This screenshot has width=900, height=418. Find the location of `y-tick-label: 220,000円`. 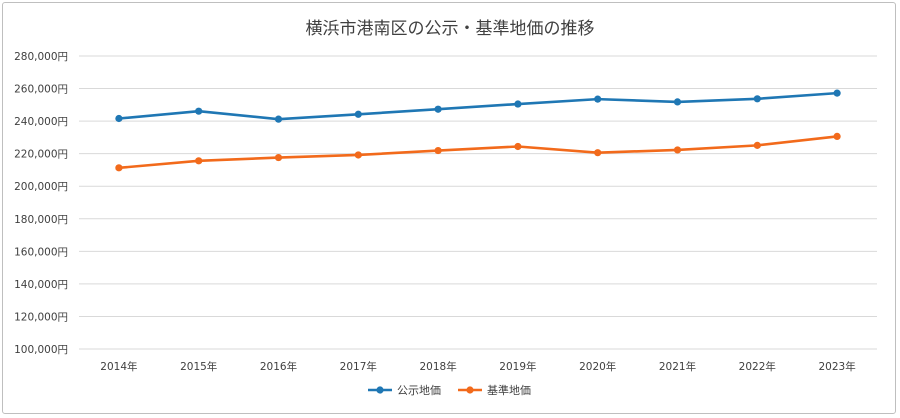

y-tick-label: 220,000円 is located at coordinates (41, 155).